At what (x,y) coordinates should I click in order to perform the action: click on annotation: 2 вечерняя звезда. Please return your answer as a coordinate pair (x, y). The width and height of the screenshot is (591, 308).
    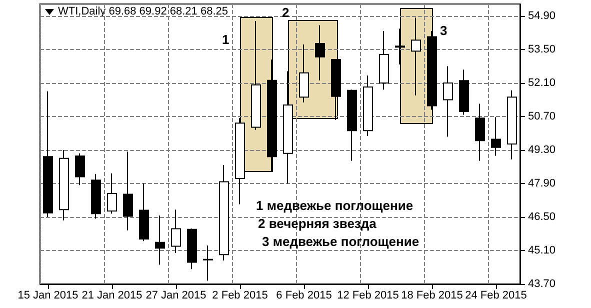
    Looking at the image, I should click on (318, 223).